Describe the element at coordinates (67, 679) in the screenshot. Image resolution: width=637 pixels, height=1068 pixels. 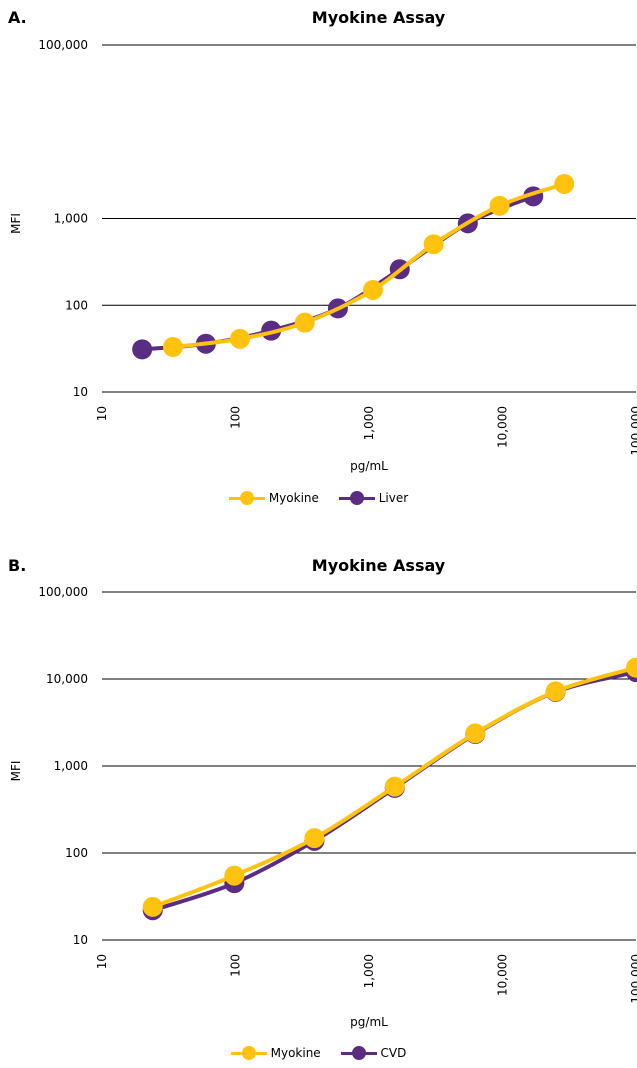
I see `y-tick-label: 10,000` at that location.